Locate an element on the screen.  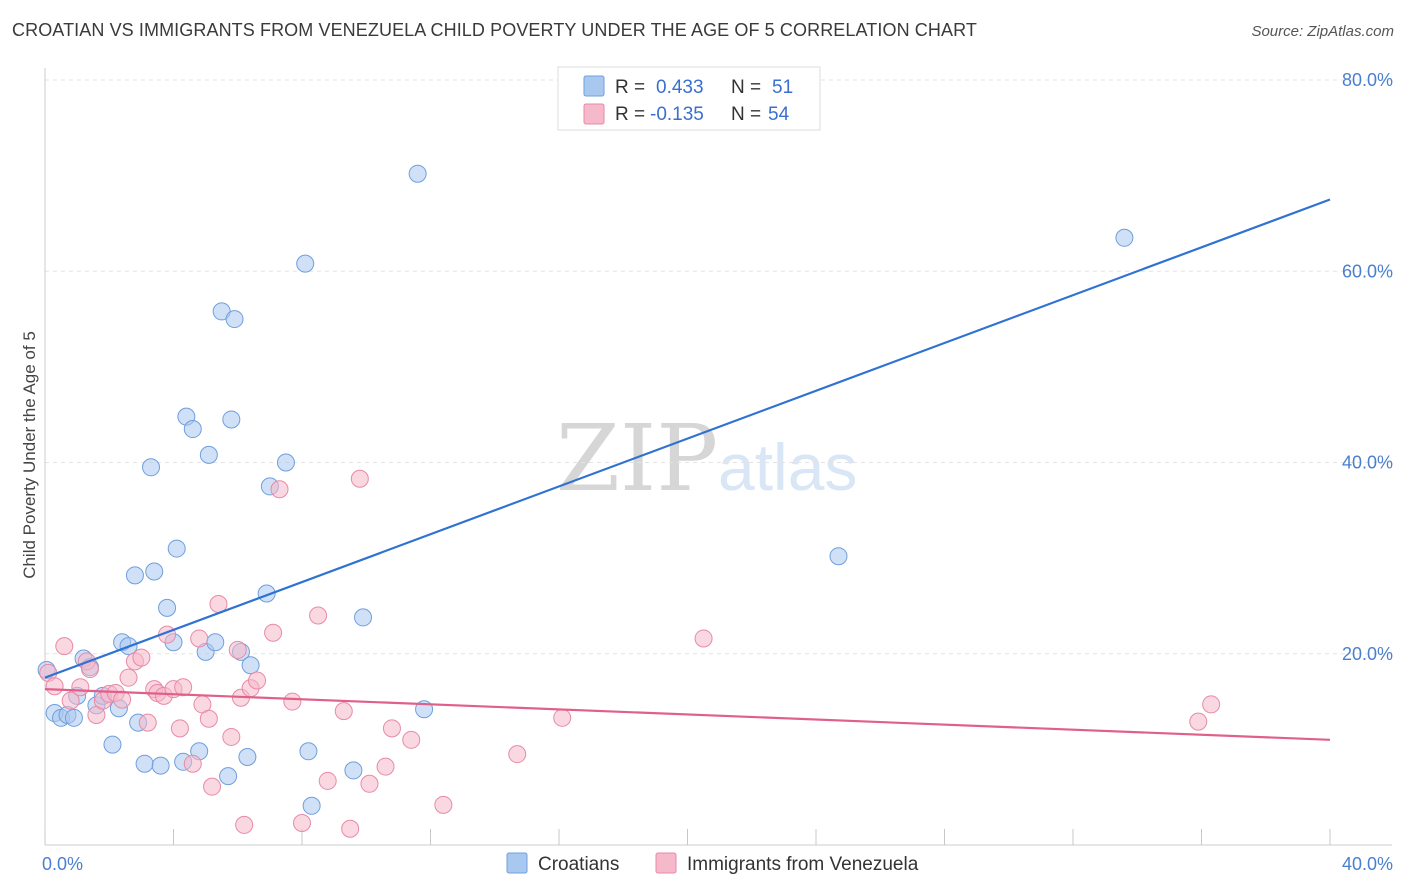
legend-bottom: Croatians Immigrants from Venezuela is located at coordinates (712, 863).